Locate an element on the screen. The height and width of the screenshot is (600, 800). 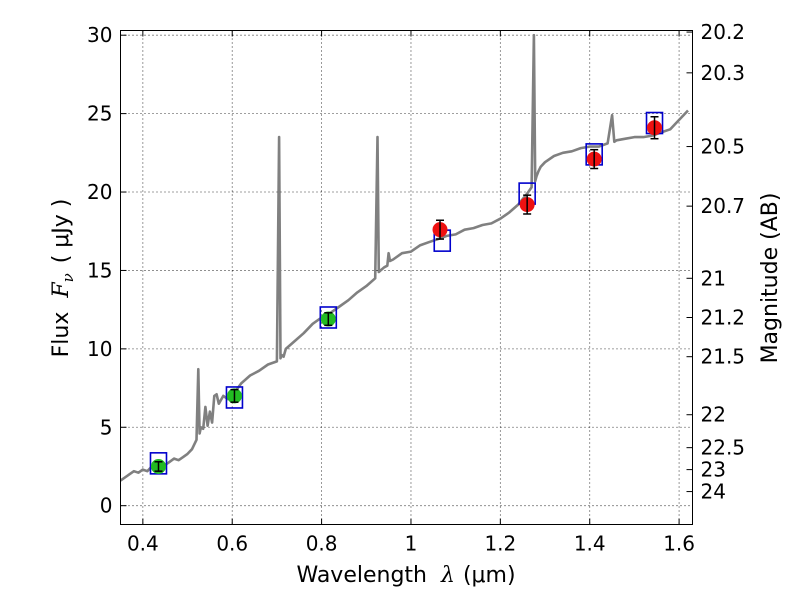
y-axis-label-unit: ( μJy ) is located at coordinates (61, 231).